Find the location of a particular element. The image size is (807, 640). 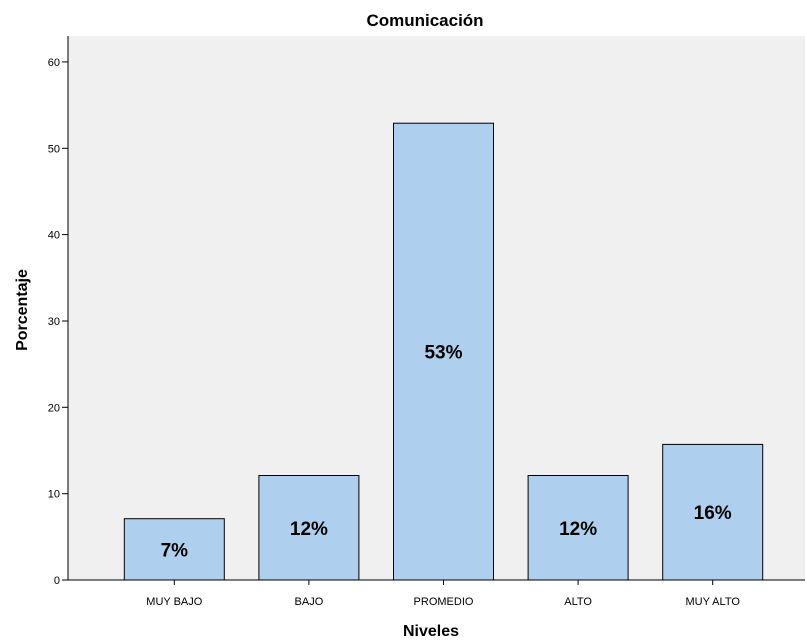

y-tick-label: 20 is located at coordinates (54, 408).